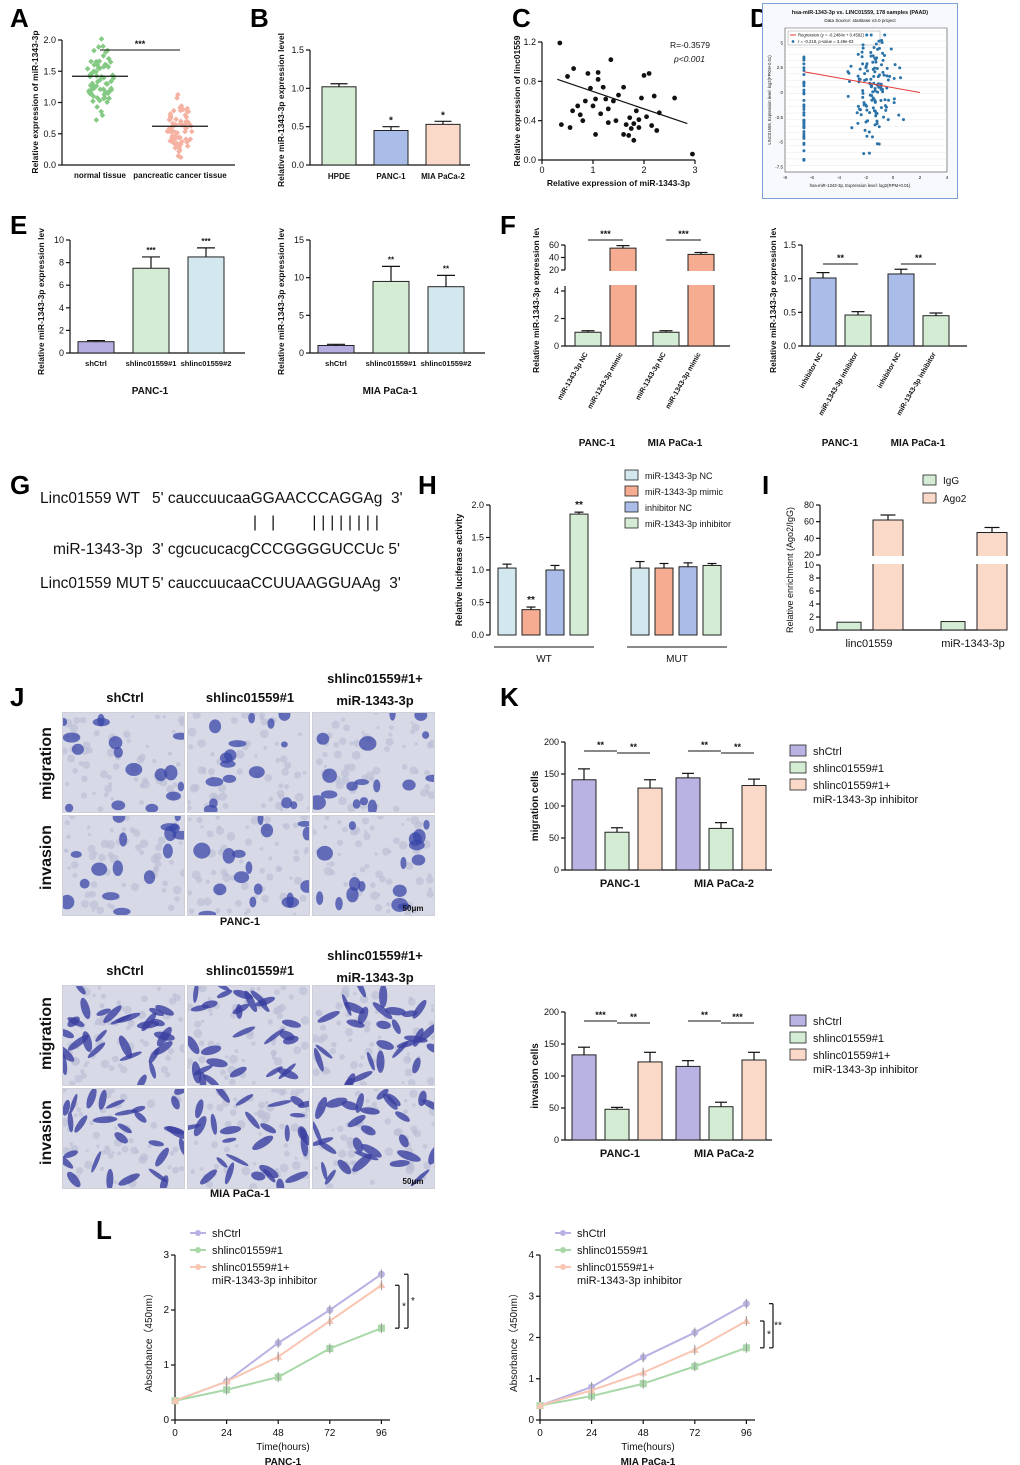 This screenshot has height=1465, width=1020. Describe the element at coordinates (769, 1334) in the screenshot. I see `L2-sig: *` at that location.